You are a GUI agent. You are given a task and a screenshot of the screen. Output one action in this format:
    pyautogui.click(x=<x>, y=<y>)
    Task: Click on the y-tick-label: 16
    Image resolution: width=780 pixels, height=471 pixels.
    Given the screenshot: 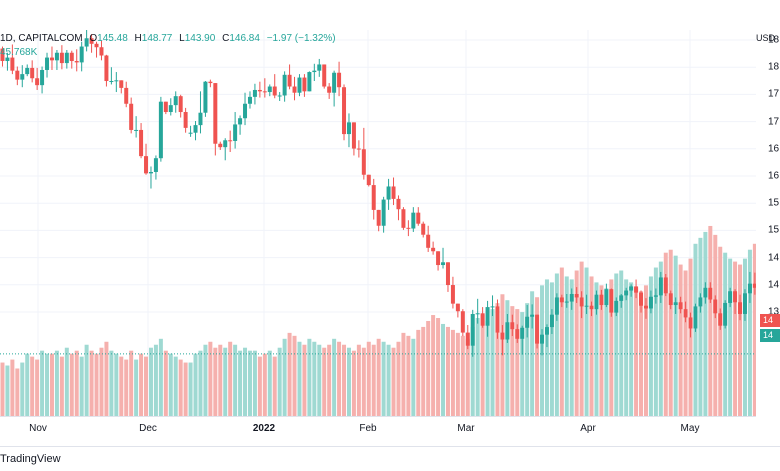 What is the action you would take?
    pyautogui.click(x=774, y=176)
    